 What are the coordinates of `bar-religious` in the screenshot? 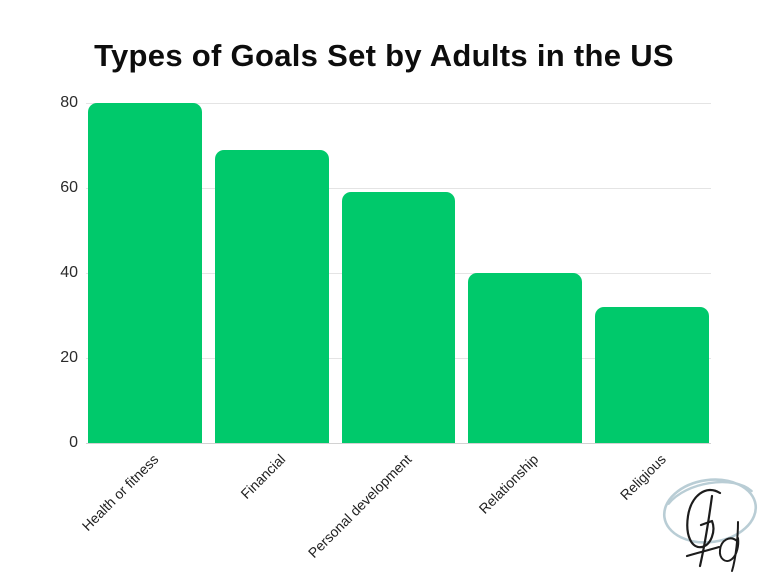 It's located at (652, 375).